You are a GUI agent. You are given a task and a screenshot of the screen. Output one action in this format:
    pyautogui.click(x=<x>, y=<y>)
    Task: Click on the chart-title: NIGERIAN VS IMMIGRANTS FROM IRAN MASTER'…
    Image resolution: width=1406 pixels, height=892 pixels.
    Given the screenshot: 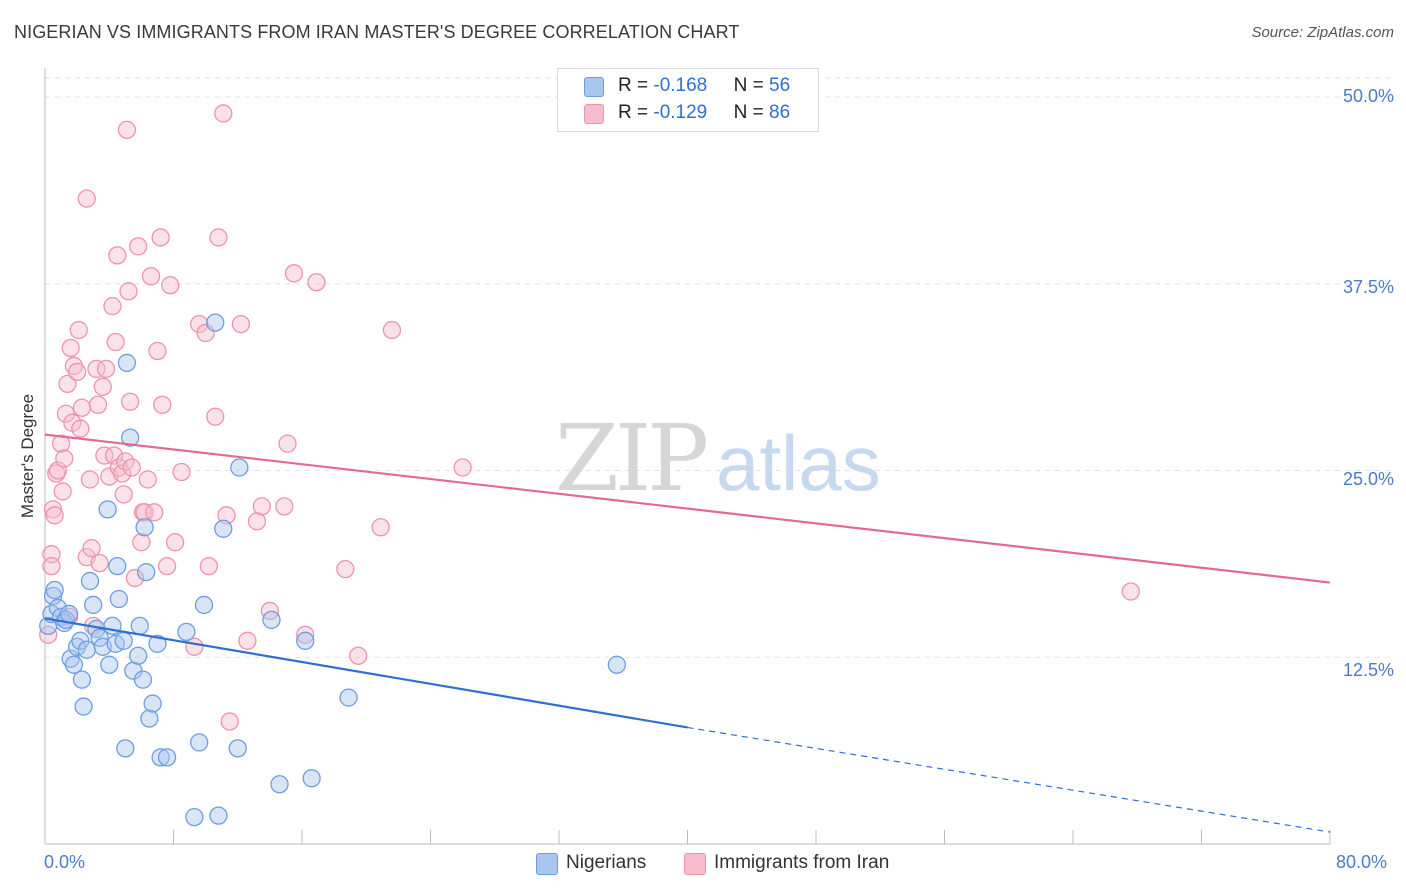 What is the action you would take?
    pyautogui.click(x=377, y=32)
    